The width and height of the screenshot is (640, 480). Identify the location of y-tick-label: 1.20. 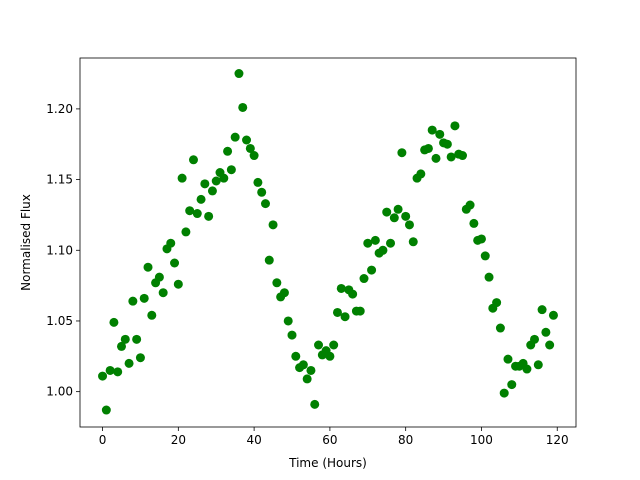
(59, 109).